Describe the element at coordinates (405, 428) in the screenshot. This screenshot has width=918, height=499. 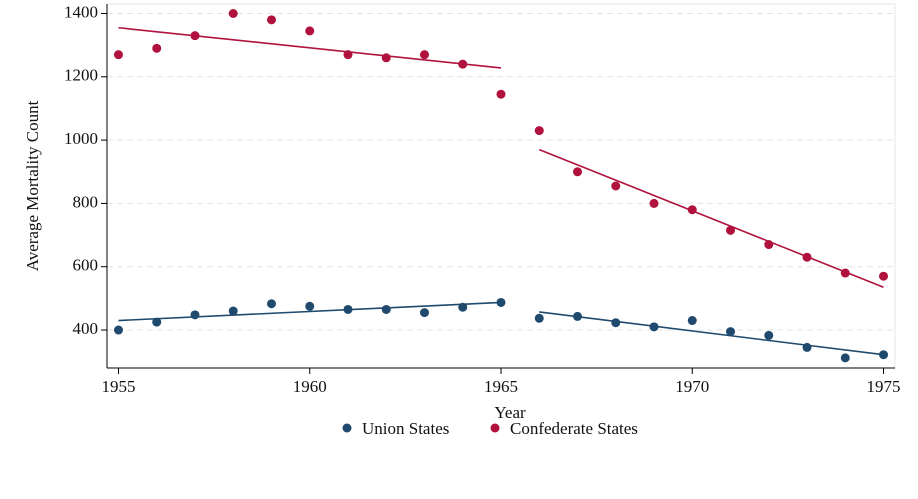
I see `legend-label: Union States` at that location.